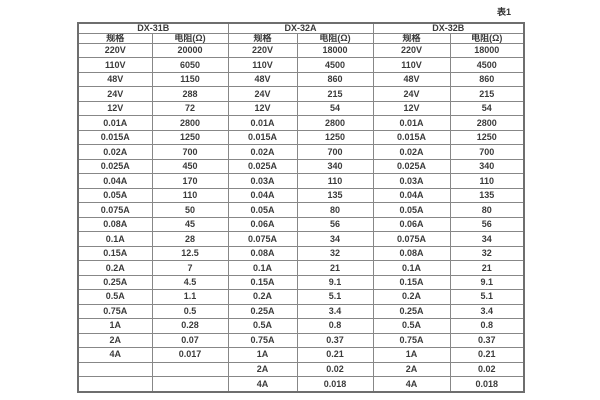 The image size is (600, 400). What do you see at coordinates (190, 181) in the screenshot?
I see `resistance-cell: 170` at bounding box center [190, 181].